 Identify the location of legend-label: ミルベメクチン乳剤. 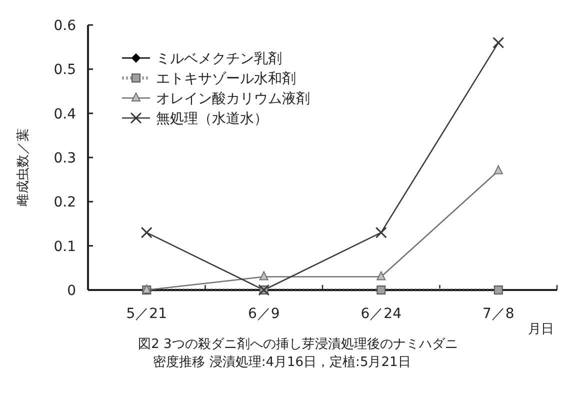
(219, 59).